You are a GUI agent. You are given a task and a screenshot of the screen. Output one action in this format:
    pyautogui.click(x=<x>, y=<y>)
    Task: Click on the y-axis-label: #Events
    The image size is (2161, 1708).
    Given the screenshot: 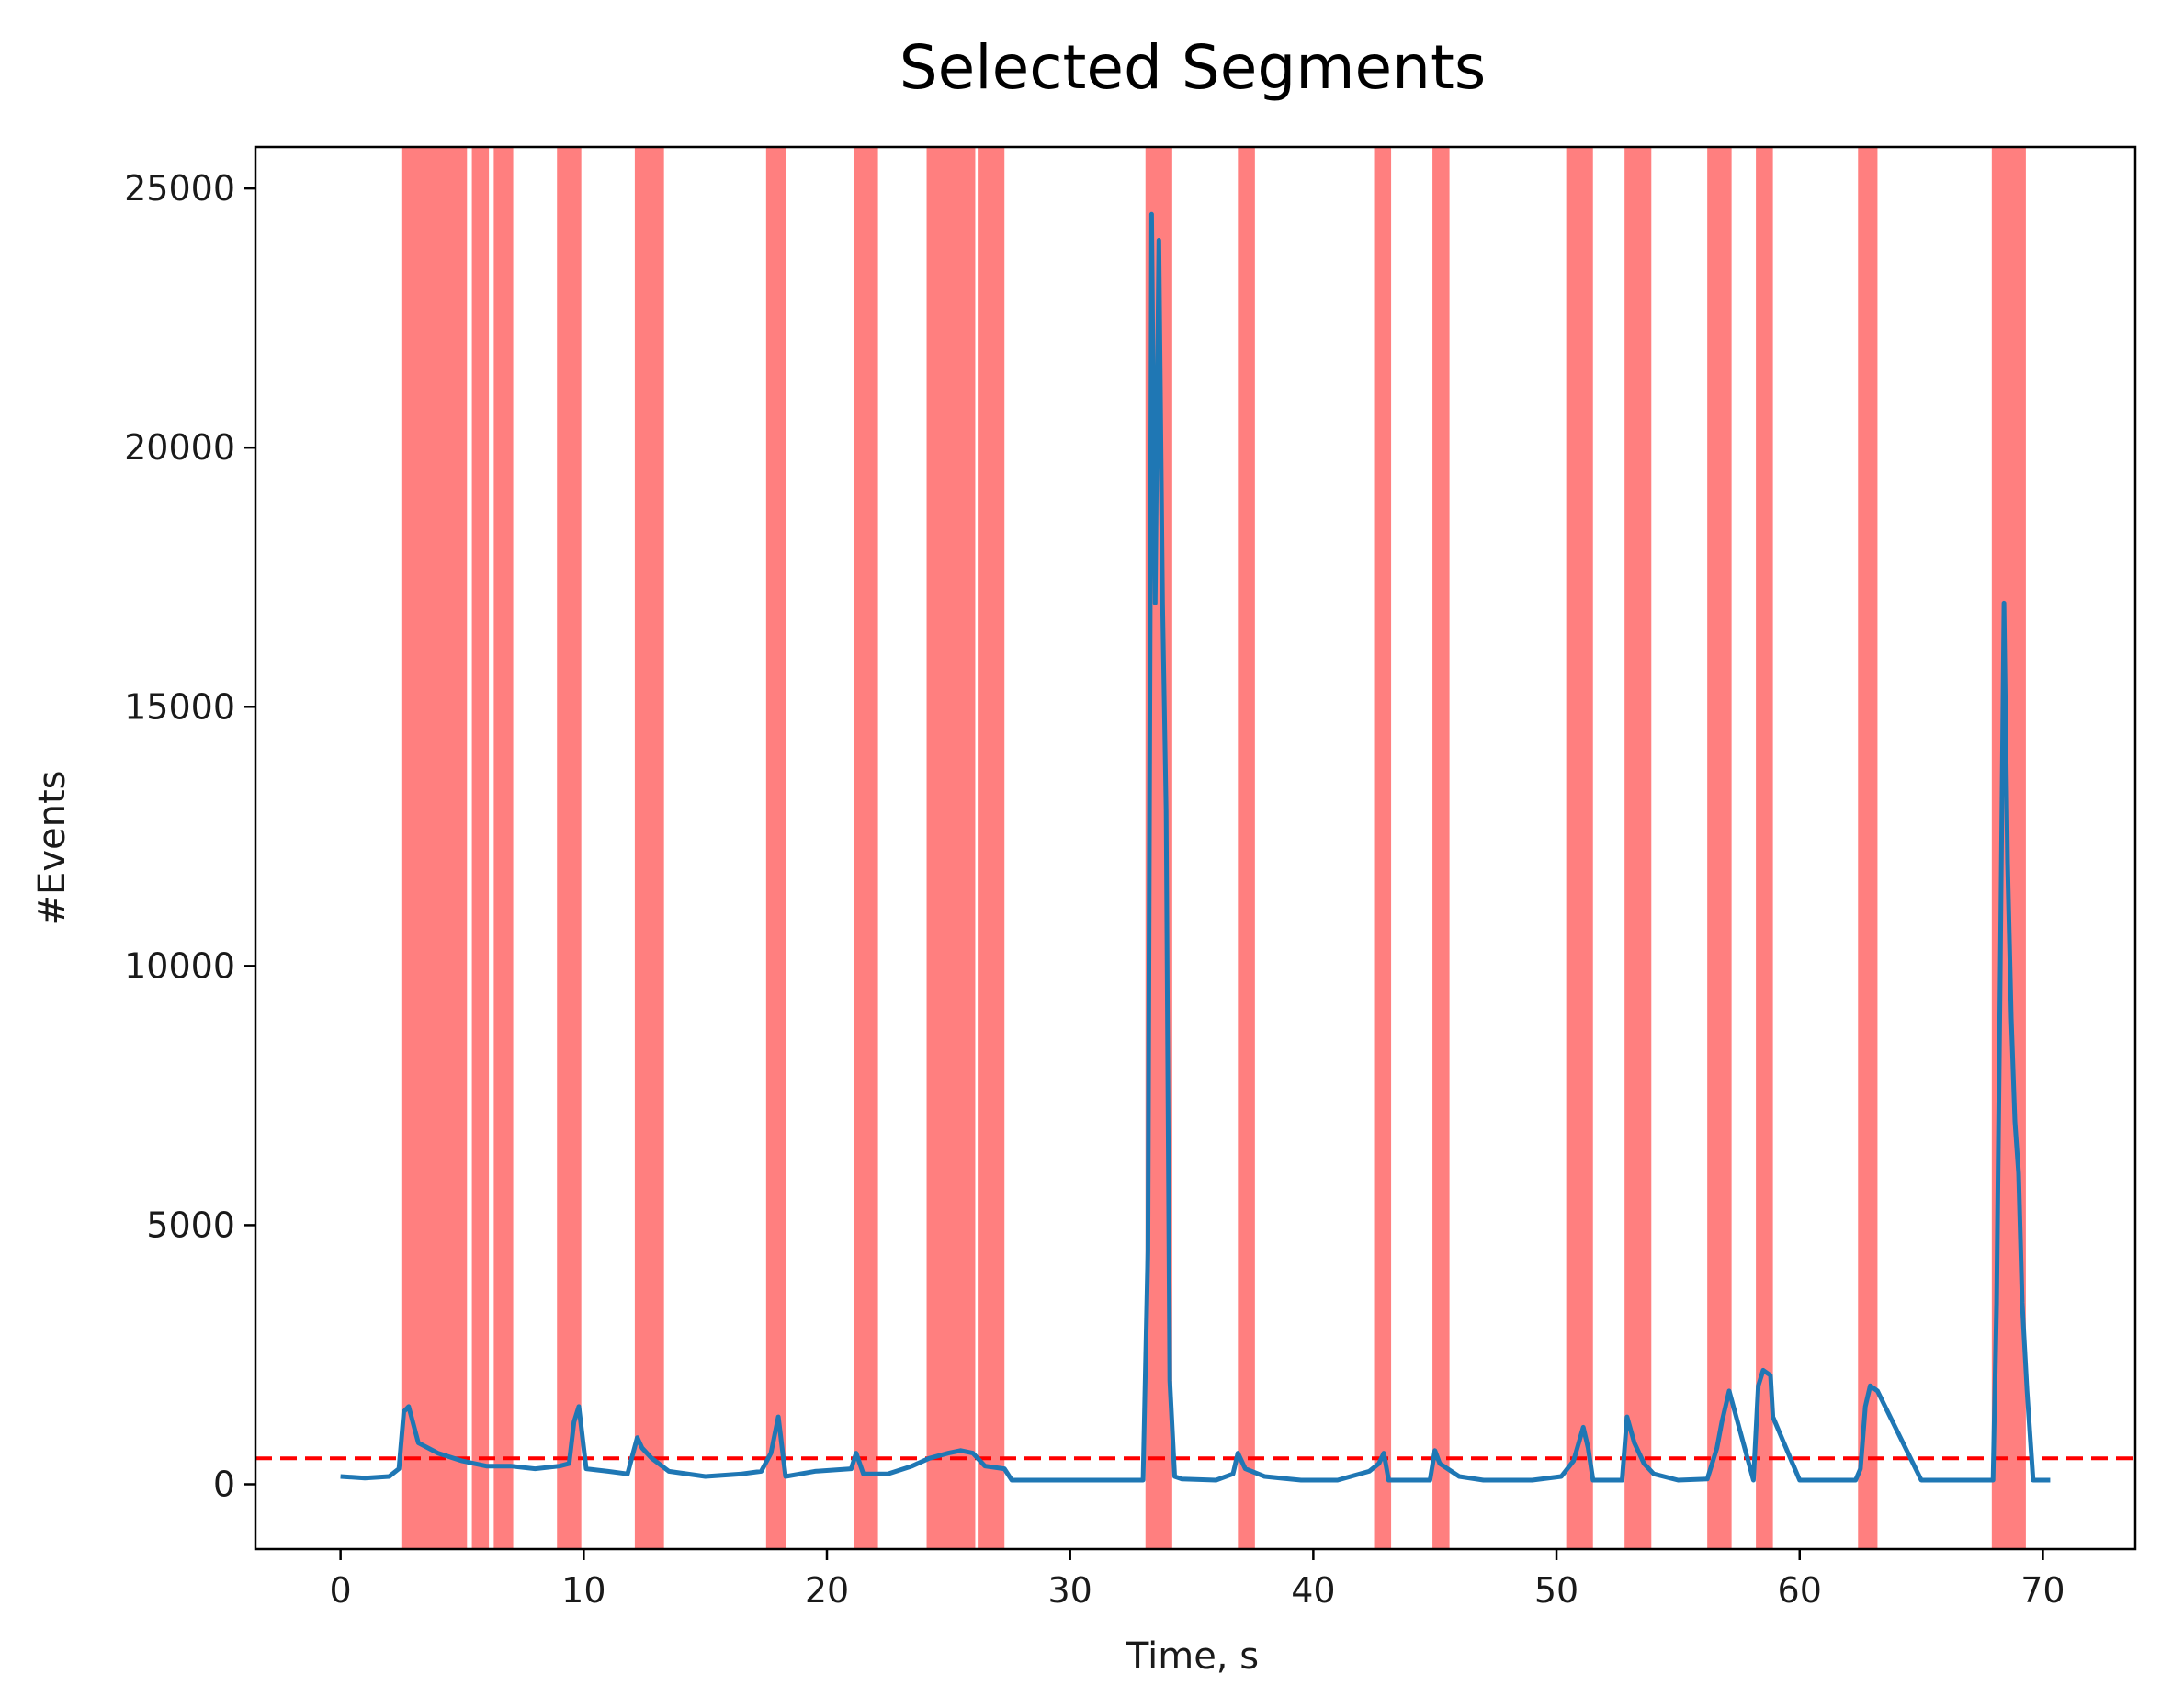 What is the action you would take?
    pyautogui.click(x=52, y=848)
    